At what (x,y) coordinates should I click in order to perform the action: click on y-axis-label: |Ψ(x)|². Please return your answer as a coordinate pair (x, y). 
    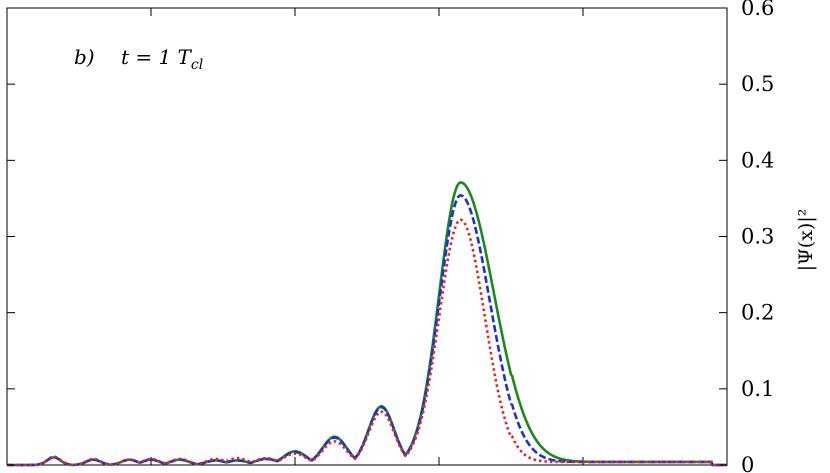
    Looking at the image, I should click on (806, 240).